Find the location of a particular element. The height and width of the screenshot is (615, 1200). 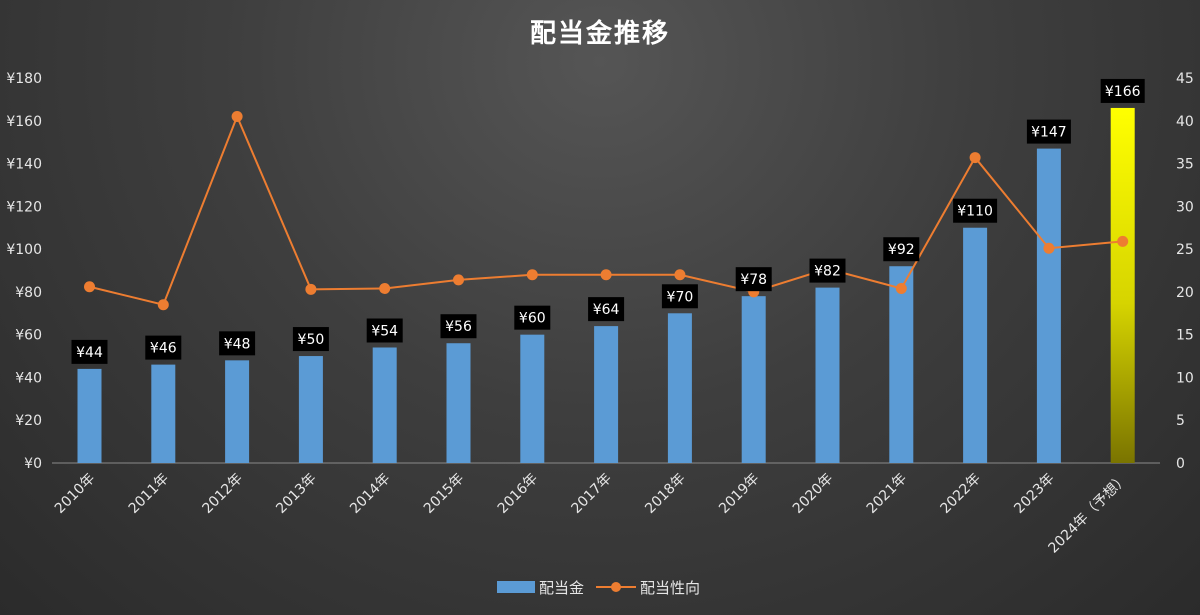

legend-label-line: 配当性向 is located at coordinates (670, 588).